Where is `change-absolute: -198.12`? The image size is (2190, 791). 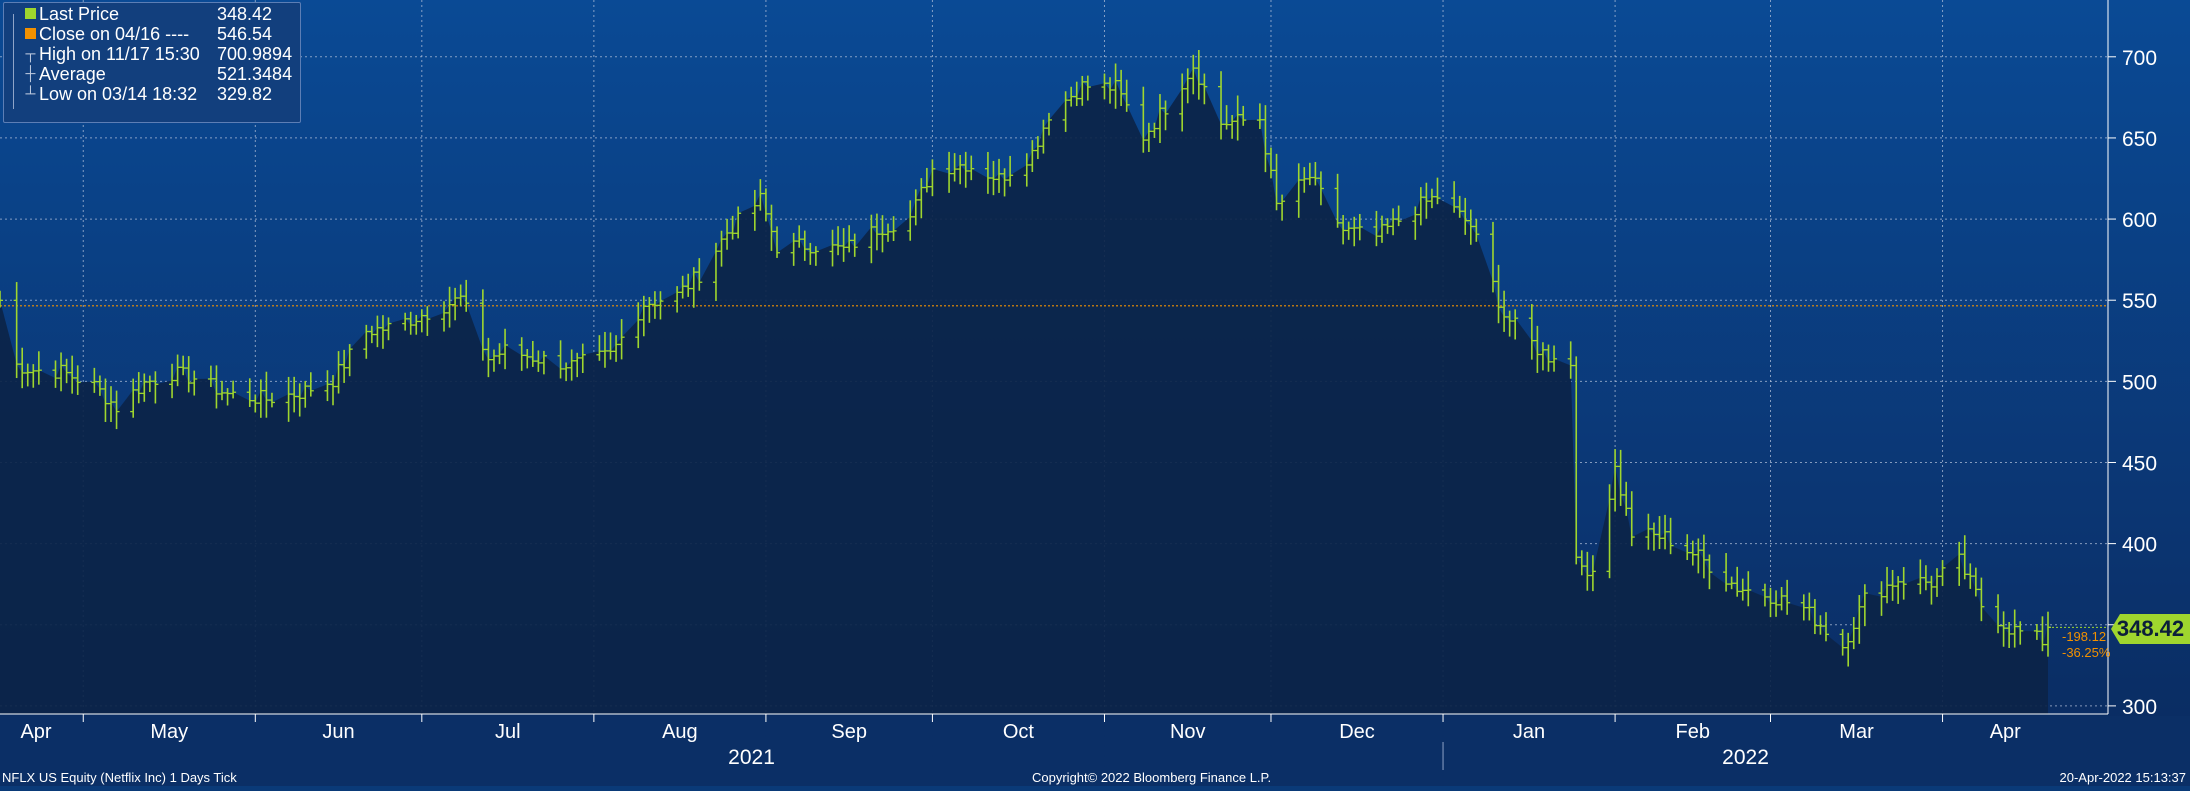
change-absolute: -198.12 is located at coordinates (2084, 636).